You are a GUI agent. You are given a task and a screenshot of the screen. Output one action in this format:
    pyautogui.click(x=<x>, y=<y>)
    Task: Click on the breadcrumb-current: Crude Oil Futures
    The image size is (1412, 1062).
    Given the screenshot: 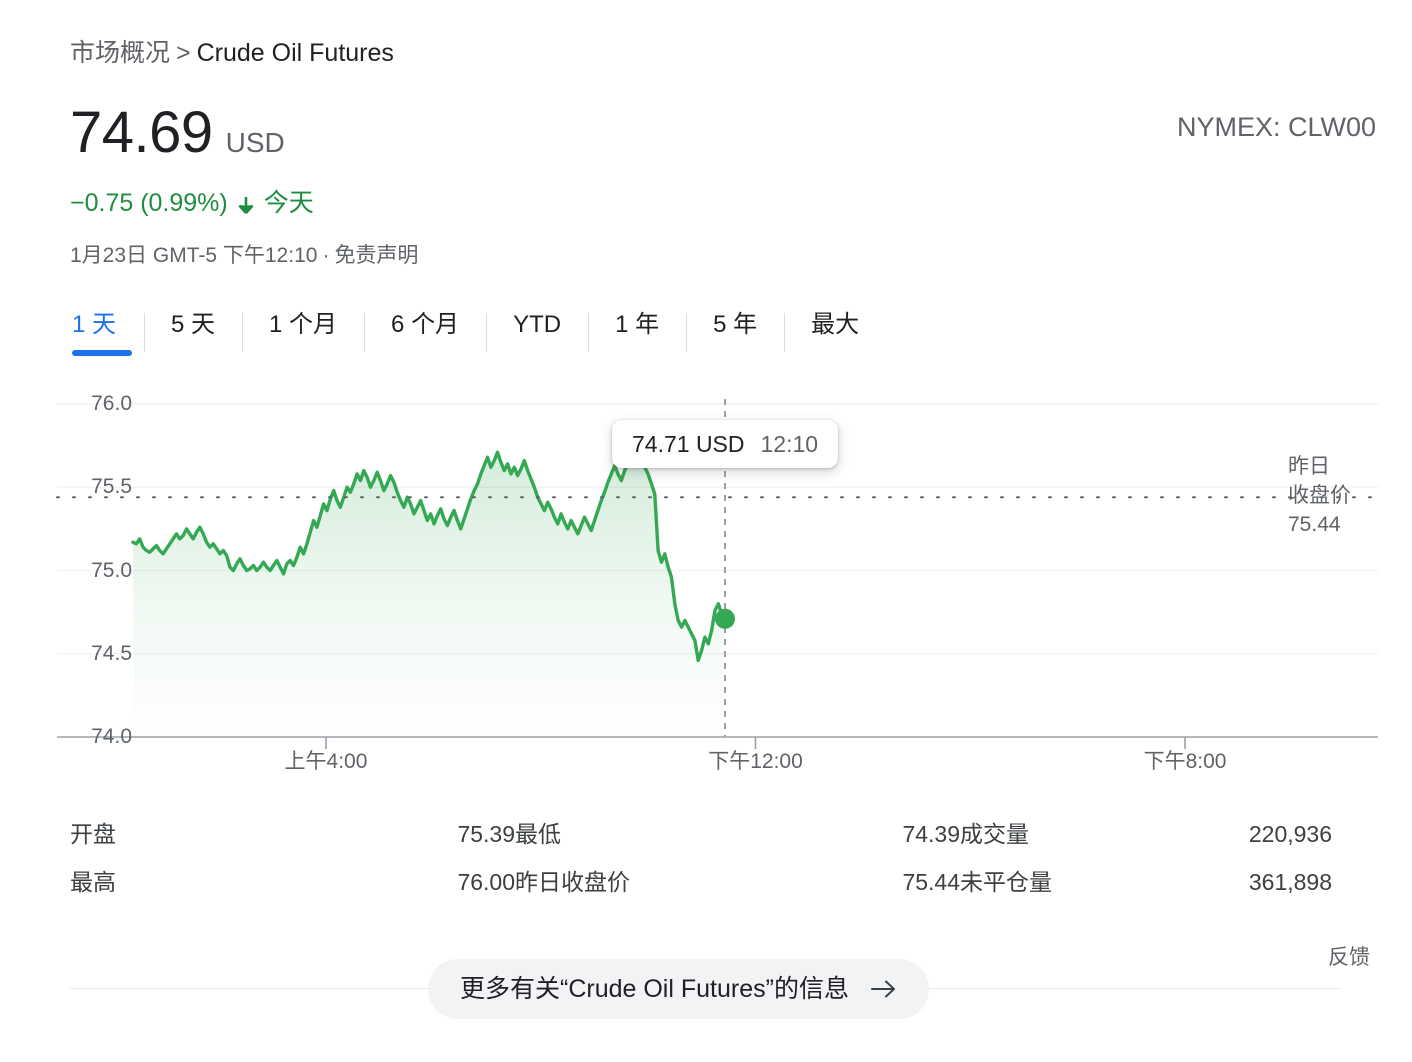 What is the action you would take?
    pyautogui.click(x=295, y=53)
    